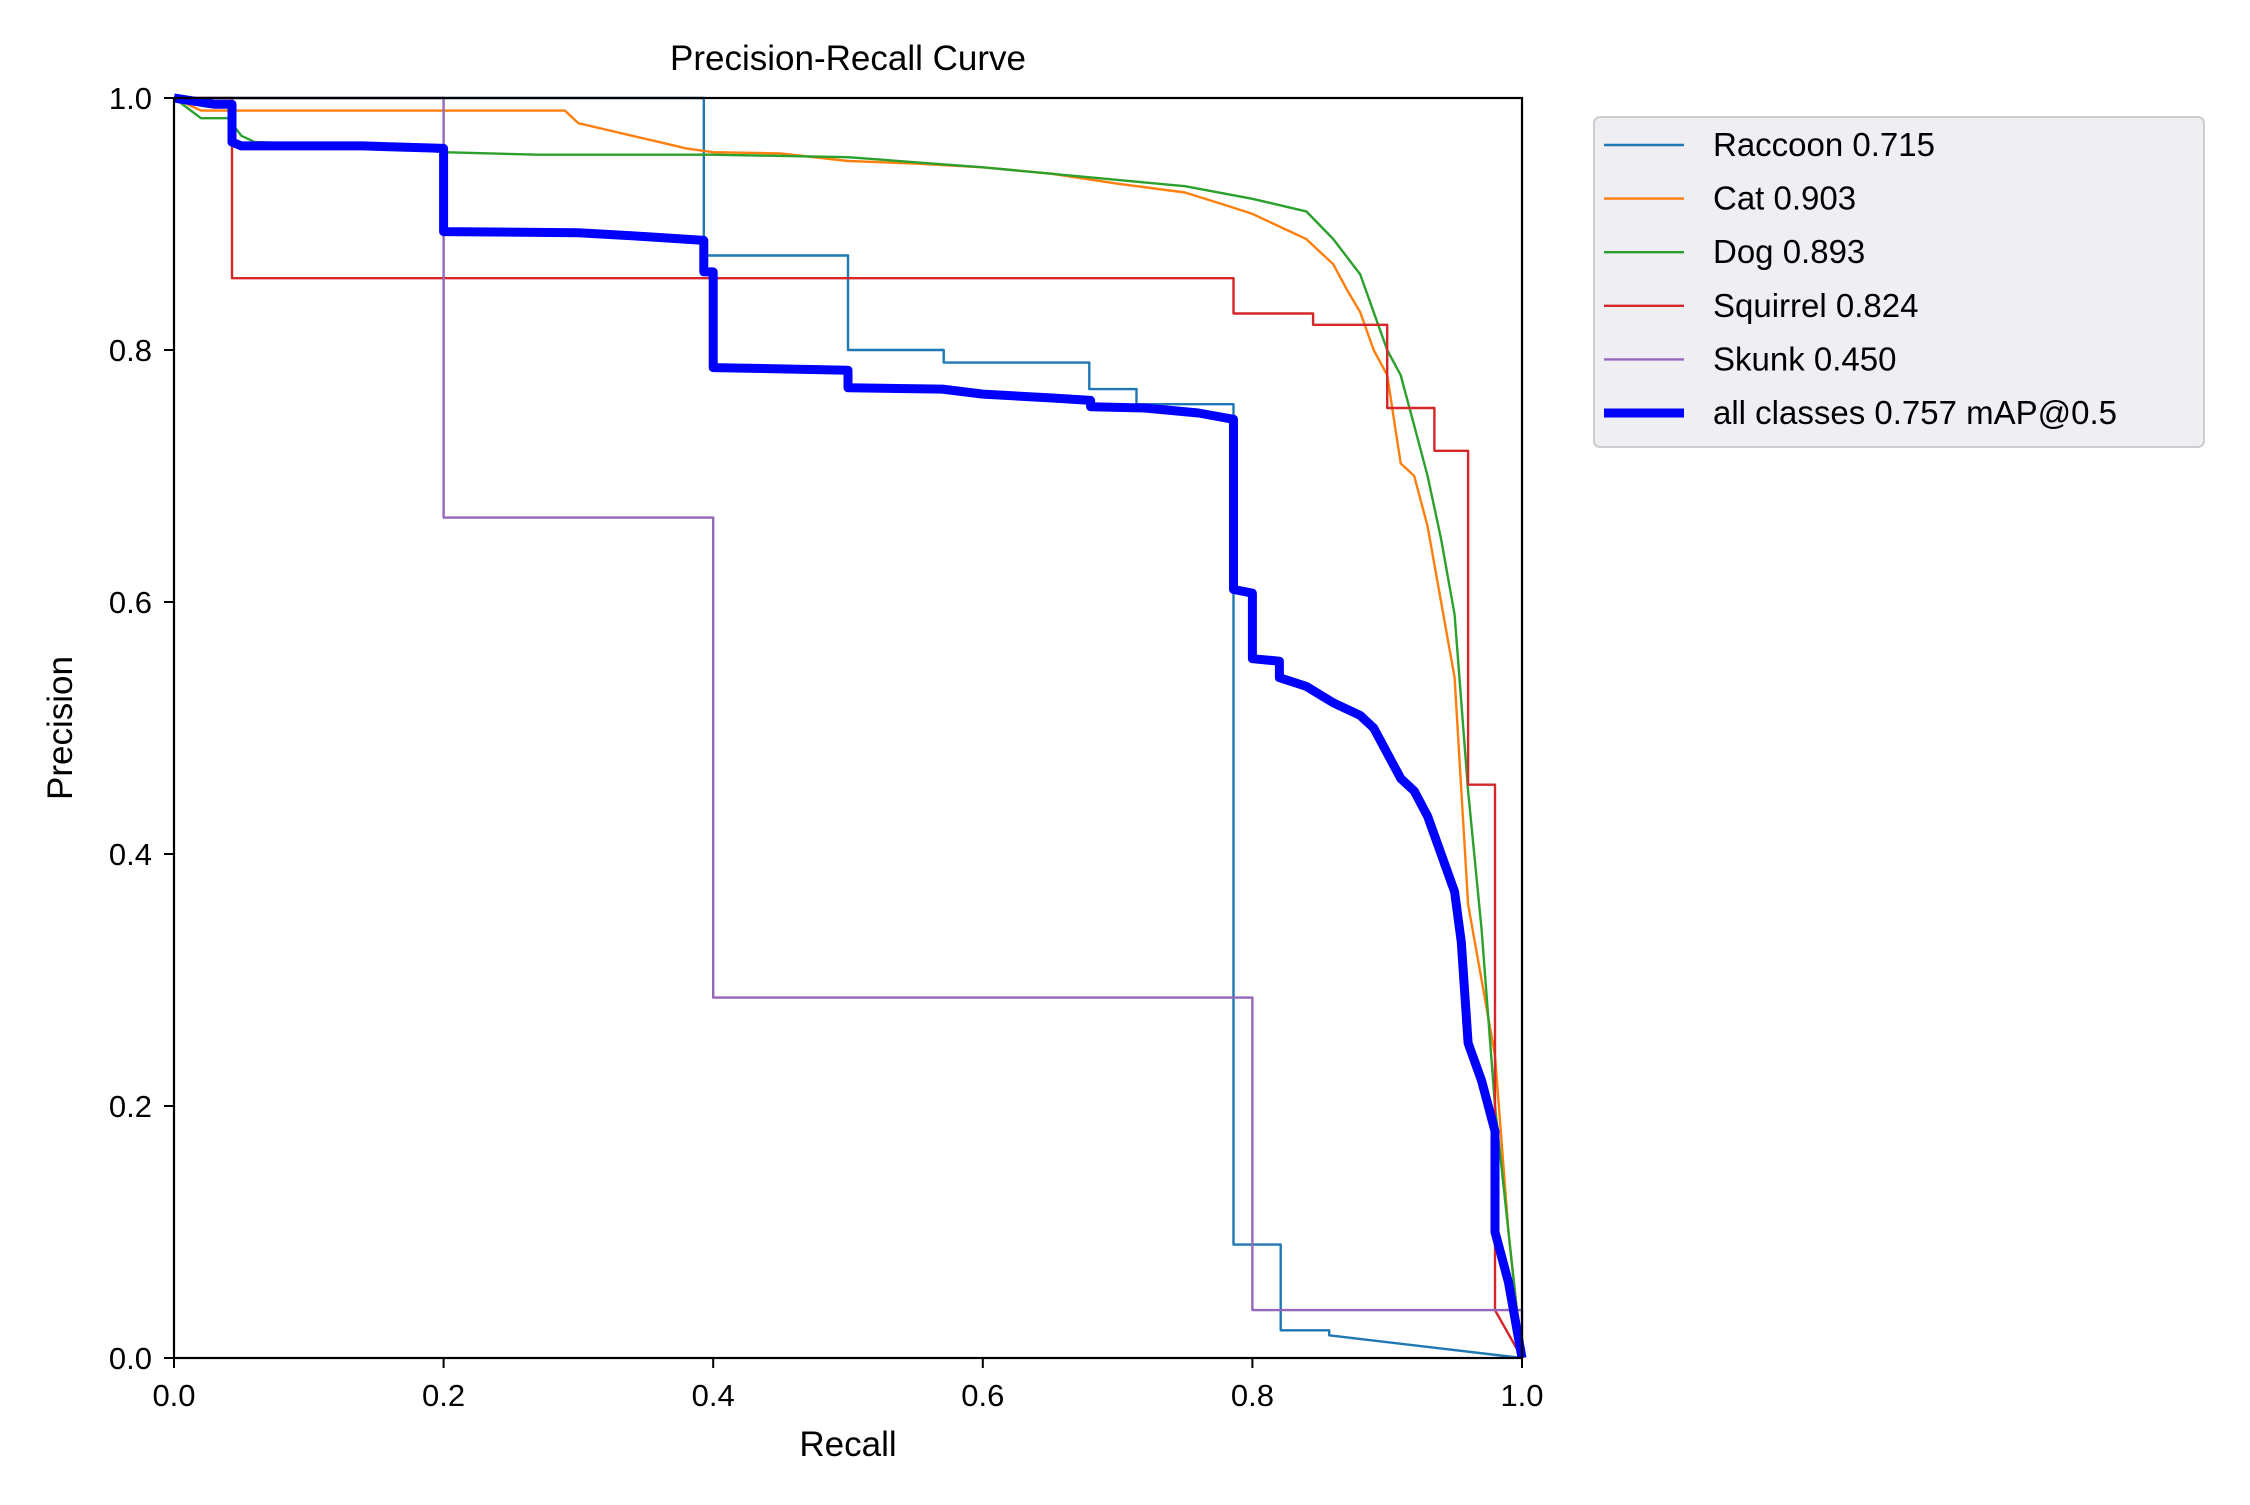  I want to click on x-tick-label: 0.0, so click(173, 1395).